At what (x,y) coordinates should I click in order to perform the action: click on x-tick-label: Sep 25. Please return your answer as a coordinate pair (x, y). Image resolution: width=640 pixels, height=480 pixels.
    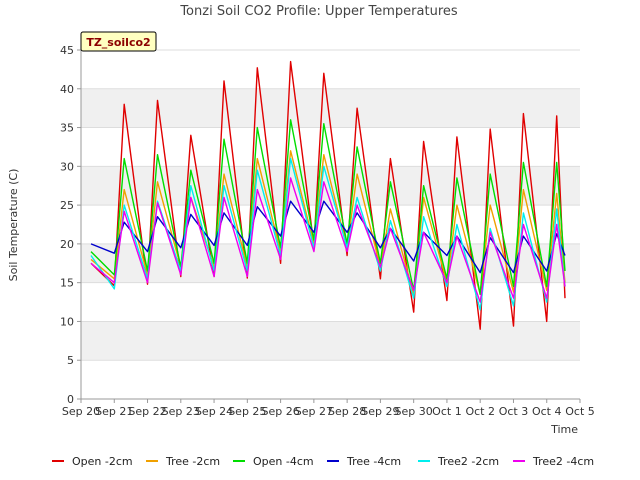
    Looking at the image, I should click on (247, 411).